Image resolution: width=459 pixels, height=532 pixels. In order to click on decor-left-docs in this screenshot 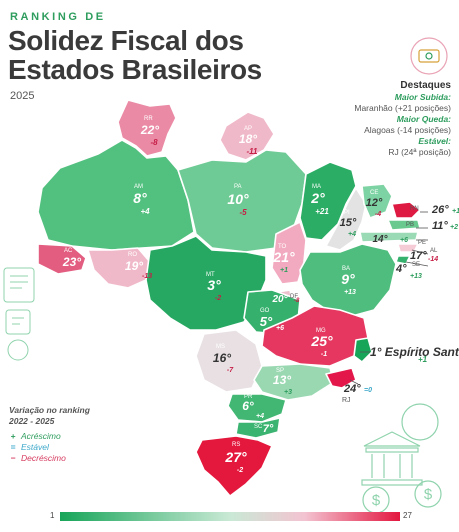, I will do `click(19, 314)`.